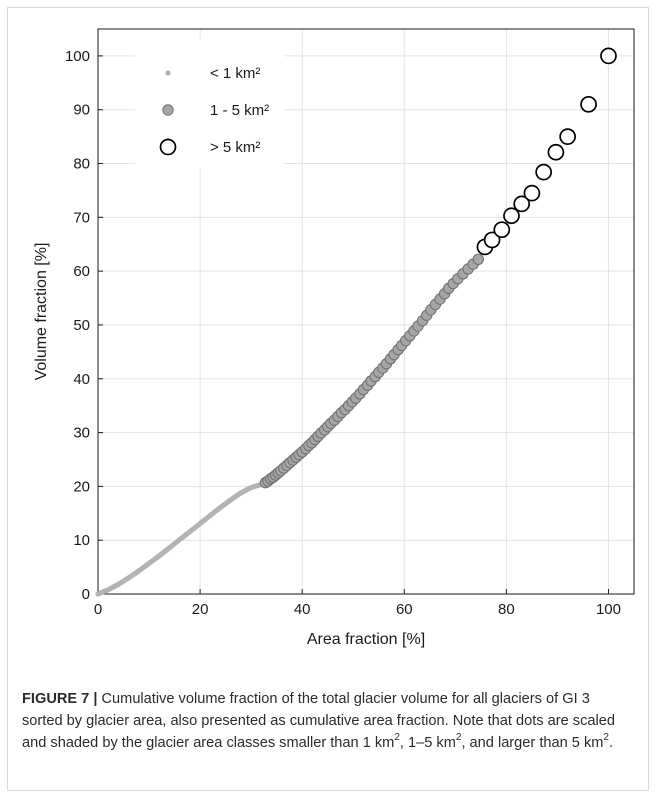 Image resolution: width=659 pixels, height=801 pixels. Describe the element at coordinates (81, 540) in the screenshot. I see `y-tick-label: 10` at that location.